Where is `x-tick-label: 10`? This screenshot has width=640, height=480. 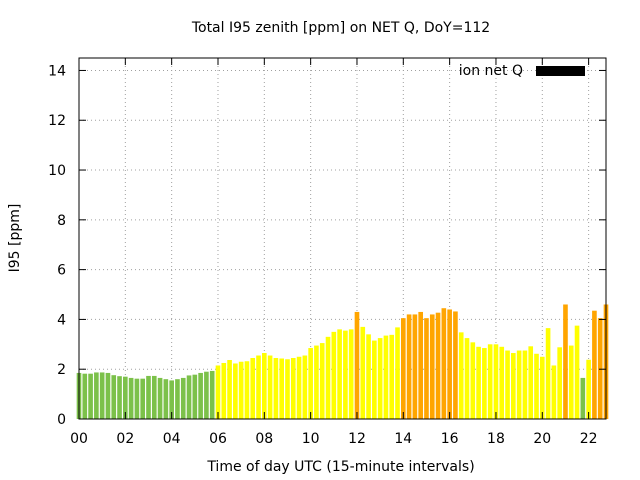 x-tick-label: 10 is located at coordinates (311, 439).